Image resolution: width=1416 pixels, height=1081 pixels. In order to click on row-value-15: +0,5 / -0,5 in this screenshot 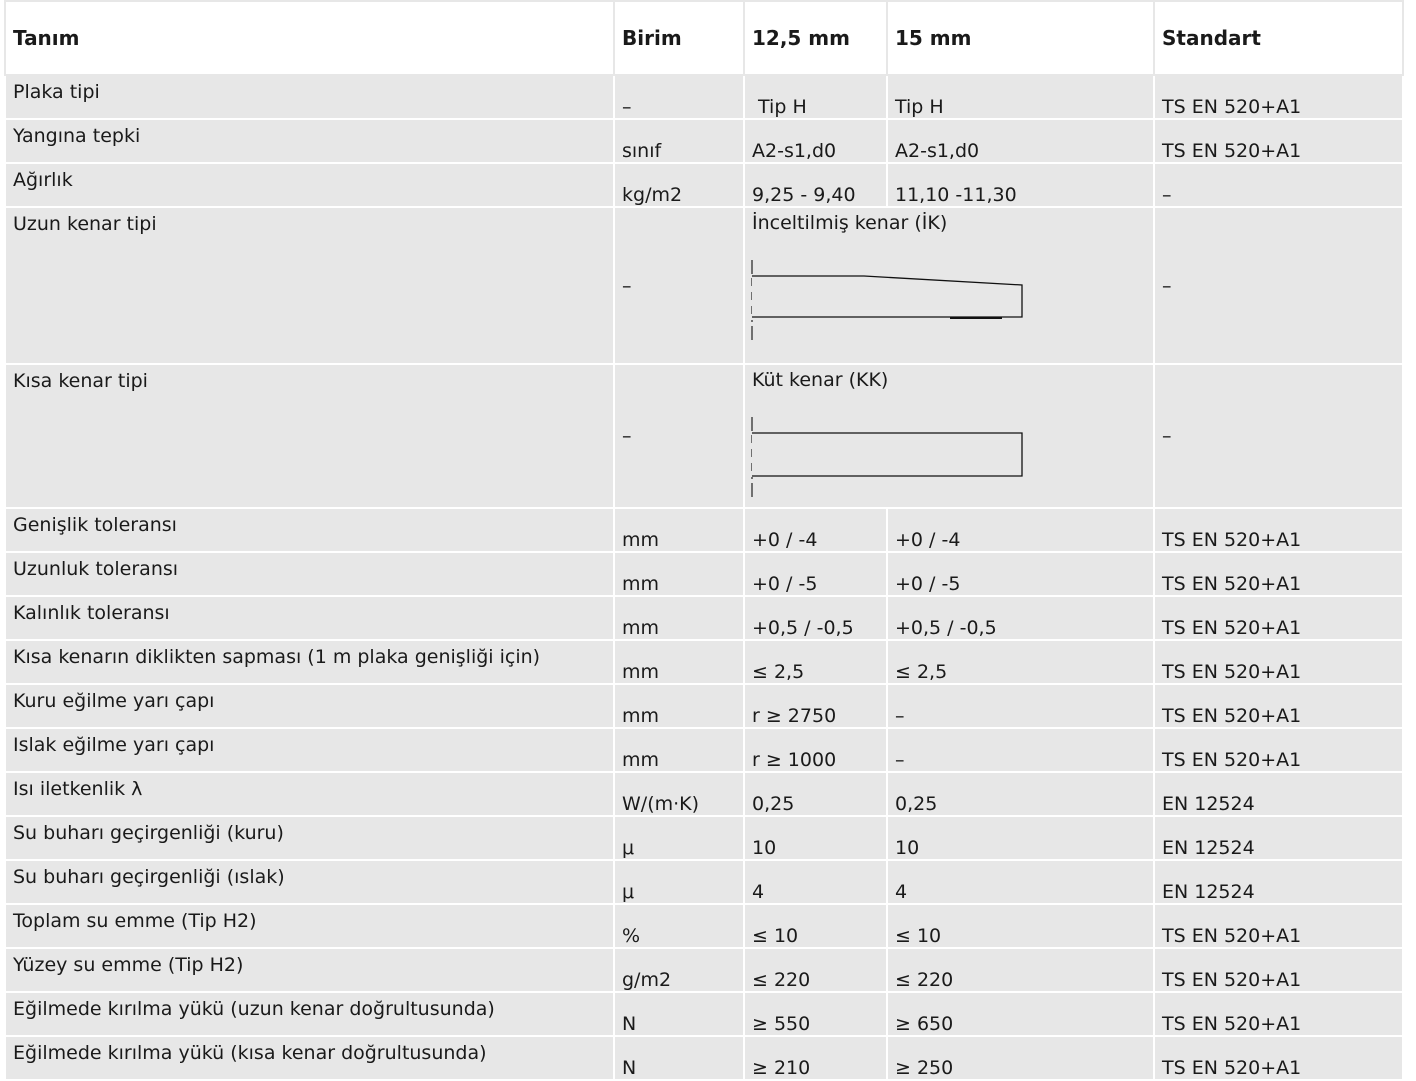, I will do `click(1020, 618)`.